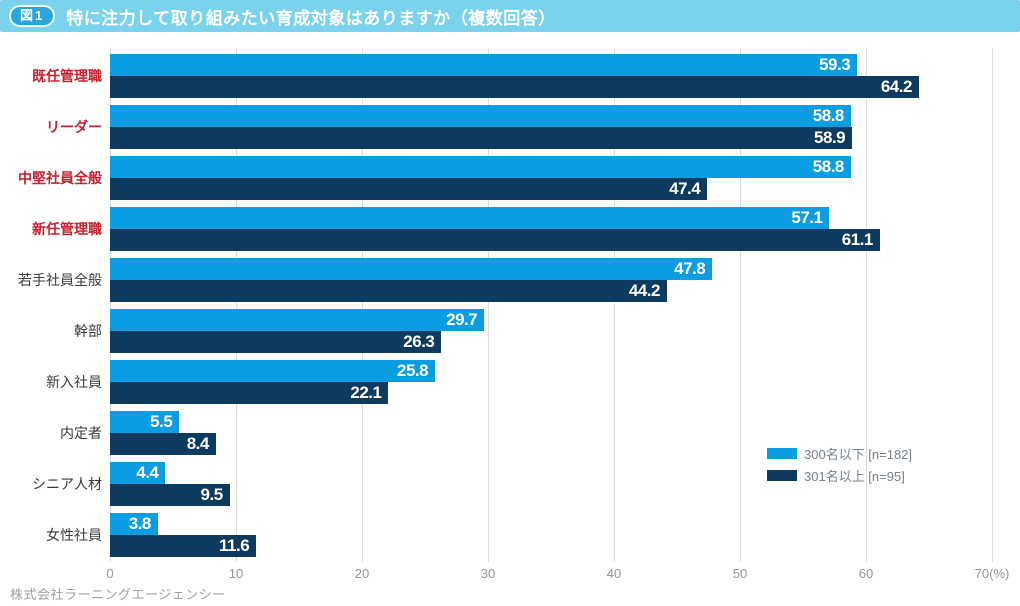  What do you see at coordinates (161, 421) in the screenshot?
I see `bar-value-label: 5.5` at bounding box center [161, 421].